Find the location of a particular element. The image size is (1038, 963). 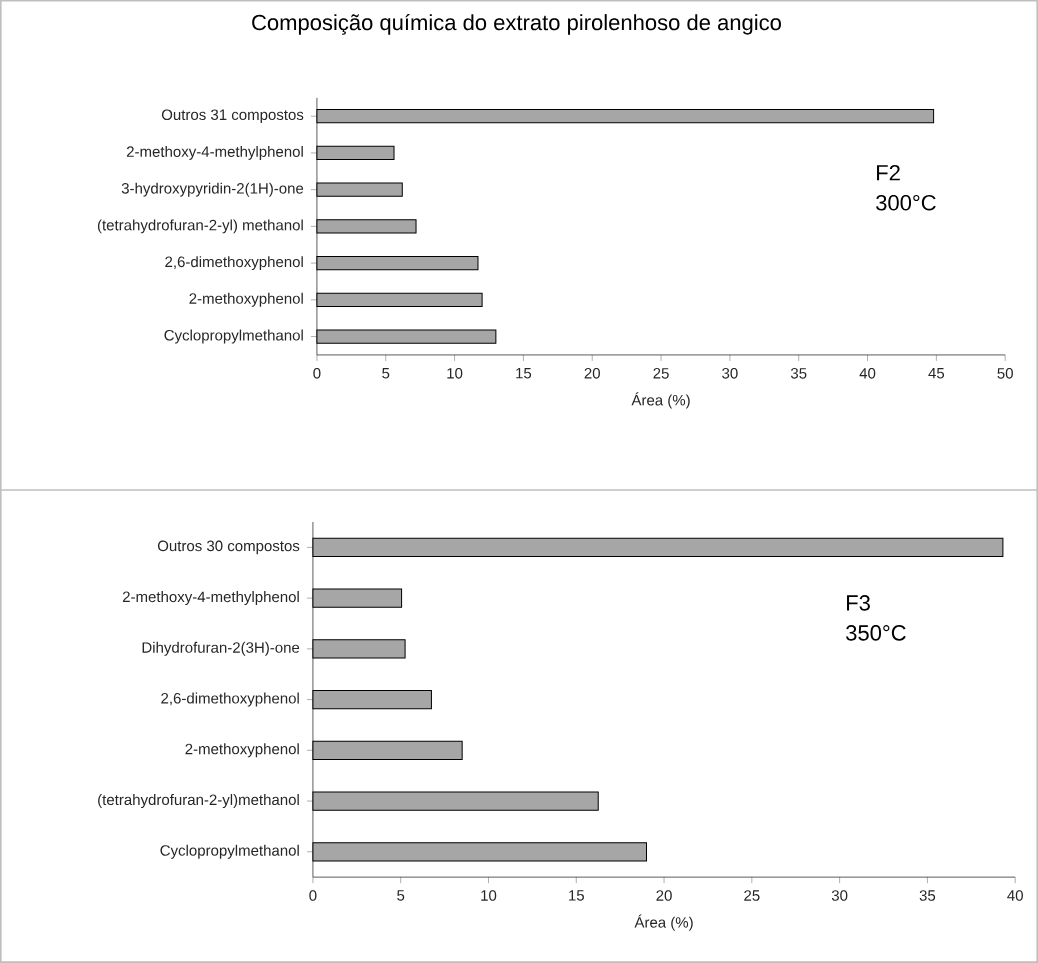

y-tick-label: Outros 31 compostos is located at coordinates (232, 116).